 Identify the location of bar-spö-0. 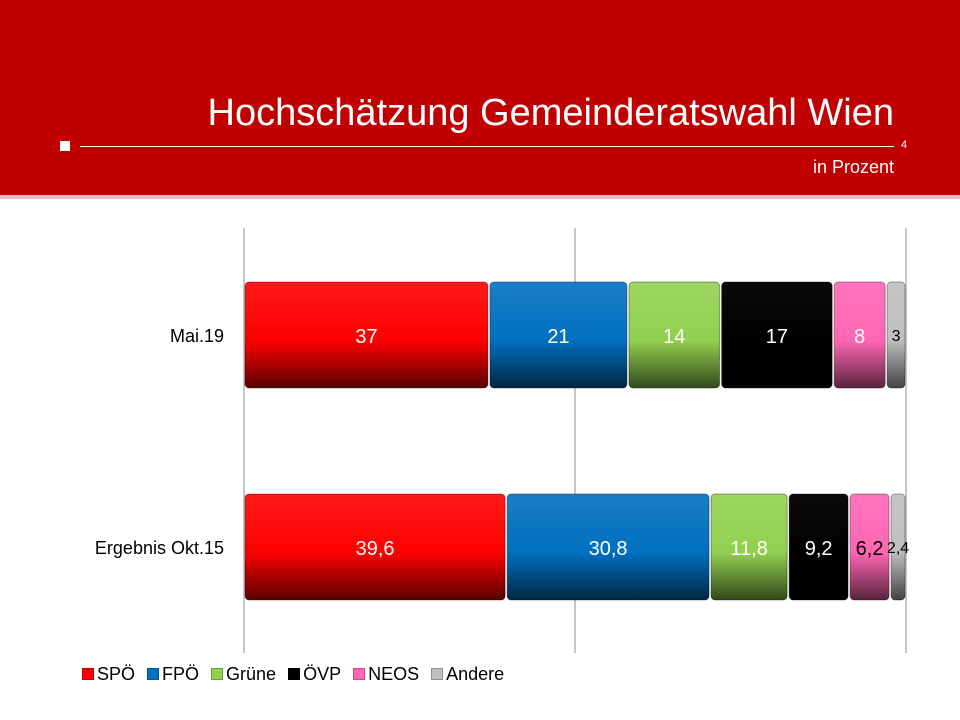
(366, 335).